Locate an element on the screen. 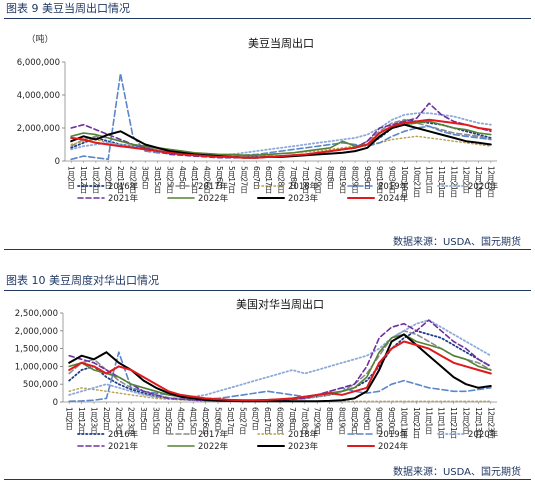  x-tick-label: 1月23日 is located at coordinates (94, 421).